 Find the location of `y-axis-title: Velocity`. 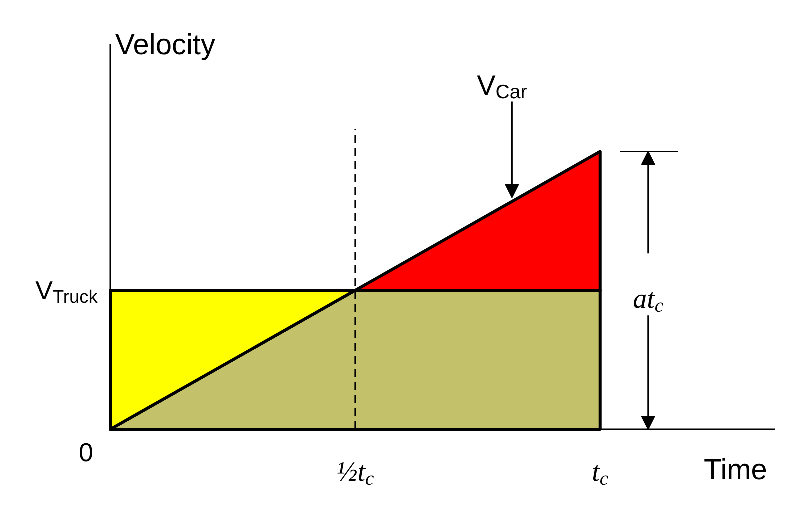

y-axis-title: Velocity is located at coordinates (166, 46).